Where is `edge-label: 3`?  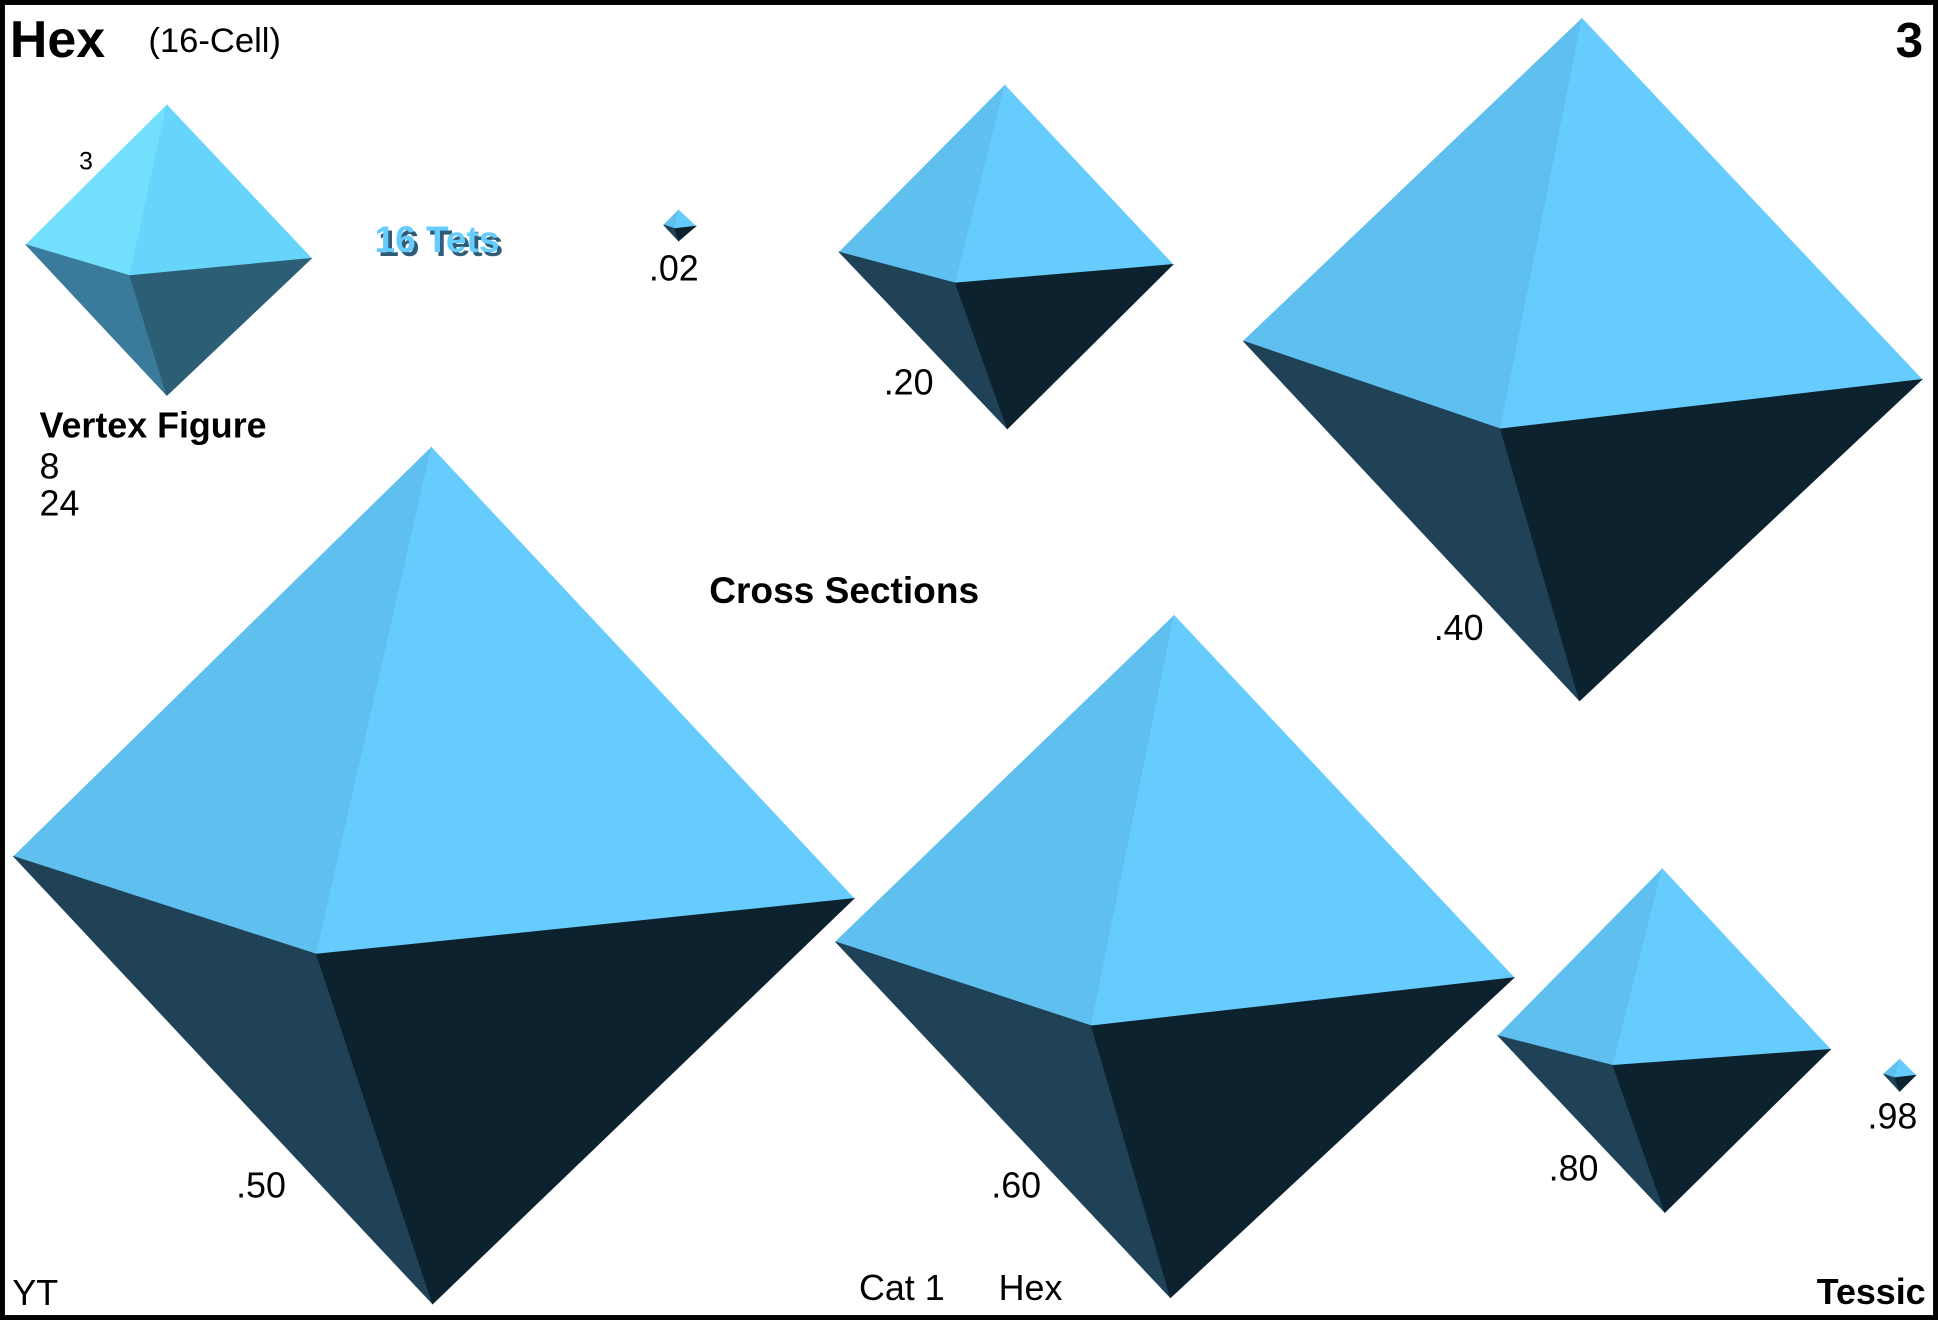 edge-label: 3 is located at coordinates (86, 161).